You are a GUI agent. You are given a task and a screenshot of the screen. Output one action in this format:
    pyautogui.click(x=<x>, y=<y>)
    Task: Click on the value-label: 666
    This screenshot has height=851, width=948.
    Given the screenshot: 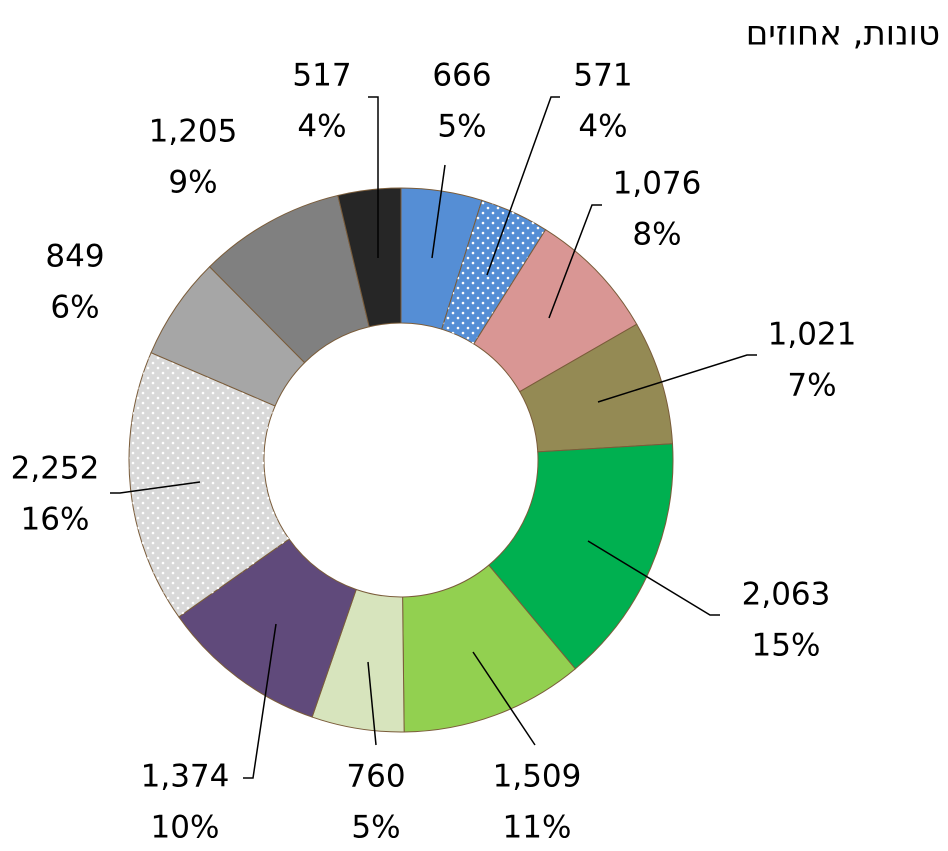 What is the action you would take?
    pyautogui.click(x=461, y=76)
    